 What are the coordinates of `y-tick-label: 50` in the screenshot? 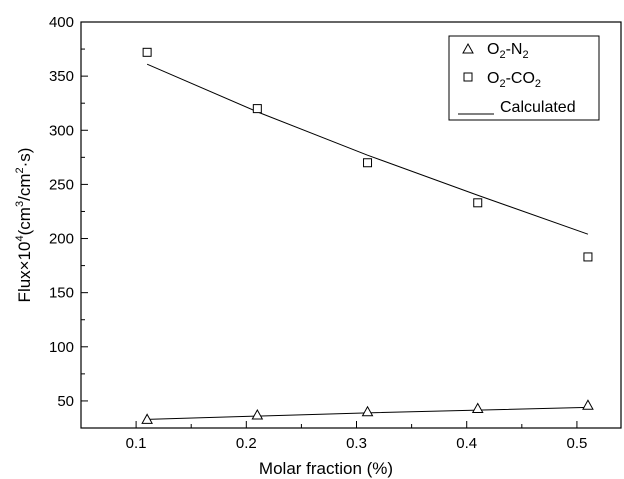 It's located at (65, 401).